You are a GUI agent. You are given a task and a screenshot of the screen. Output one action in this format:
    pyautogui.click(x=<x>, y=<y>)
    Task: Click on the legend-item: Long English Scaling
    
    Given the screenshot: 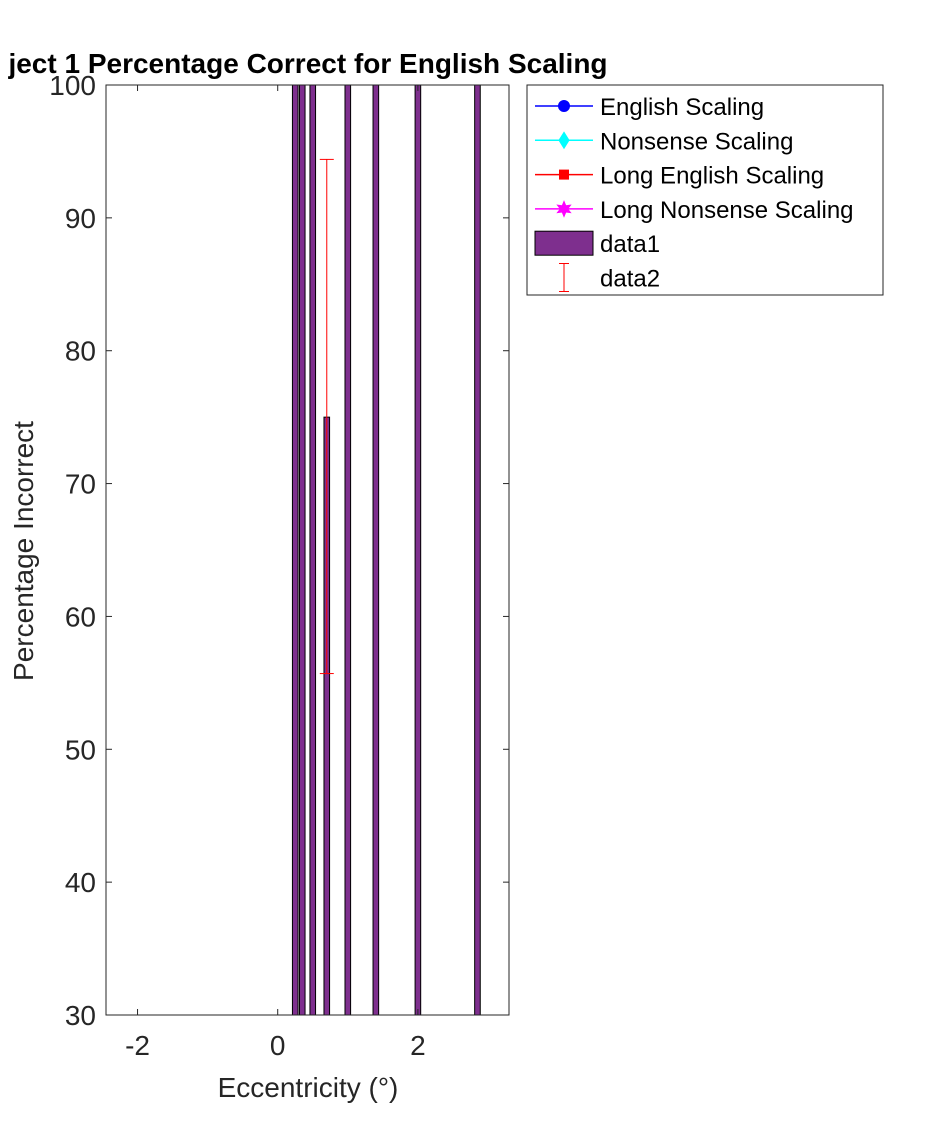 What is the action you would take?
    pyautogui.click(x=679, y=176)
    